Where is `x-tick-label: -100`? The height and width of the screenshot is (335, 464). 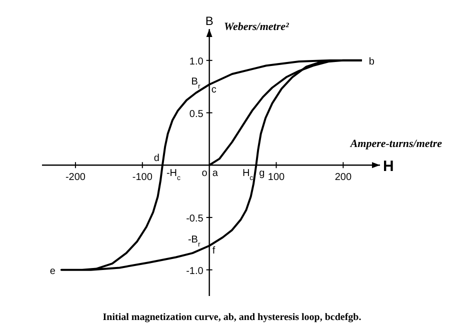
x-tick-label: -100 is located at coordinates (142, 178).